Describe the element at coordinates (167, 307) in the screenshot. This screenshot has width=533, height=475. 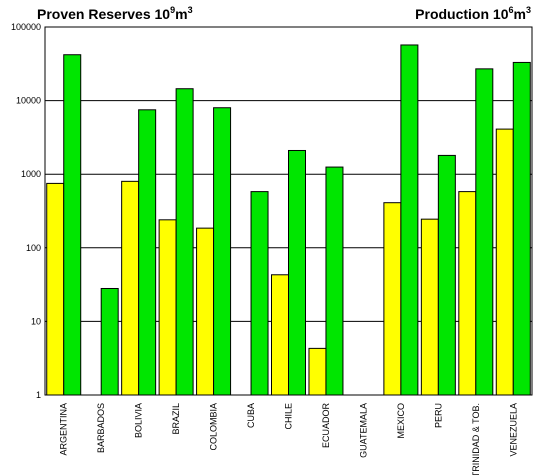
I see `bar-reserves-brazil` at that location.